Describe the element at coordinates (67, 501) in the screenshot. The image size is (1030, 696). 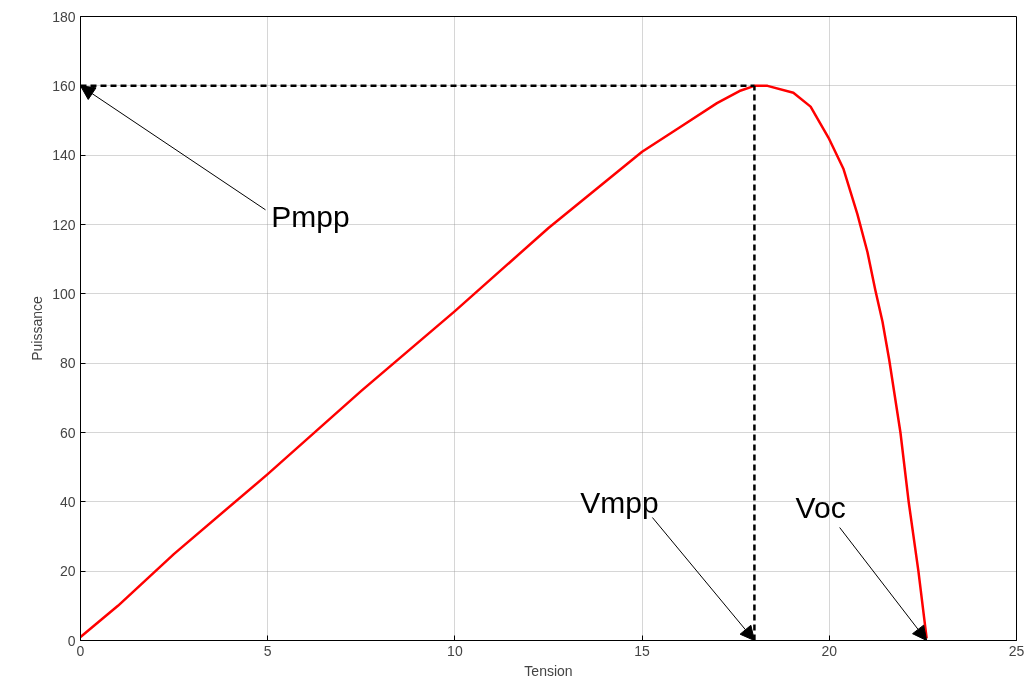
I see `y-tick-label: 40` at that location.